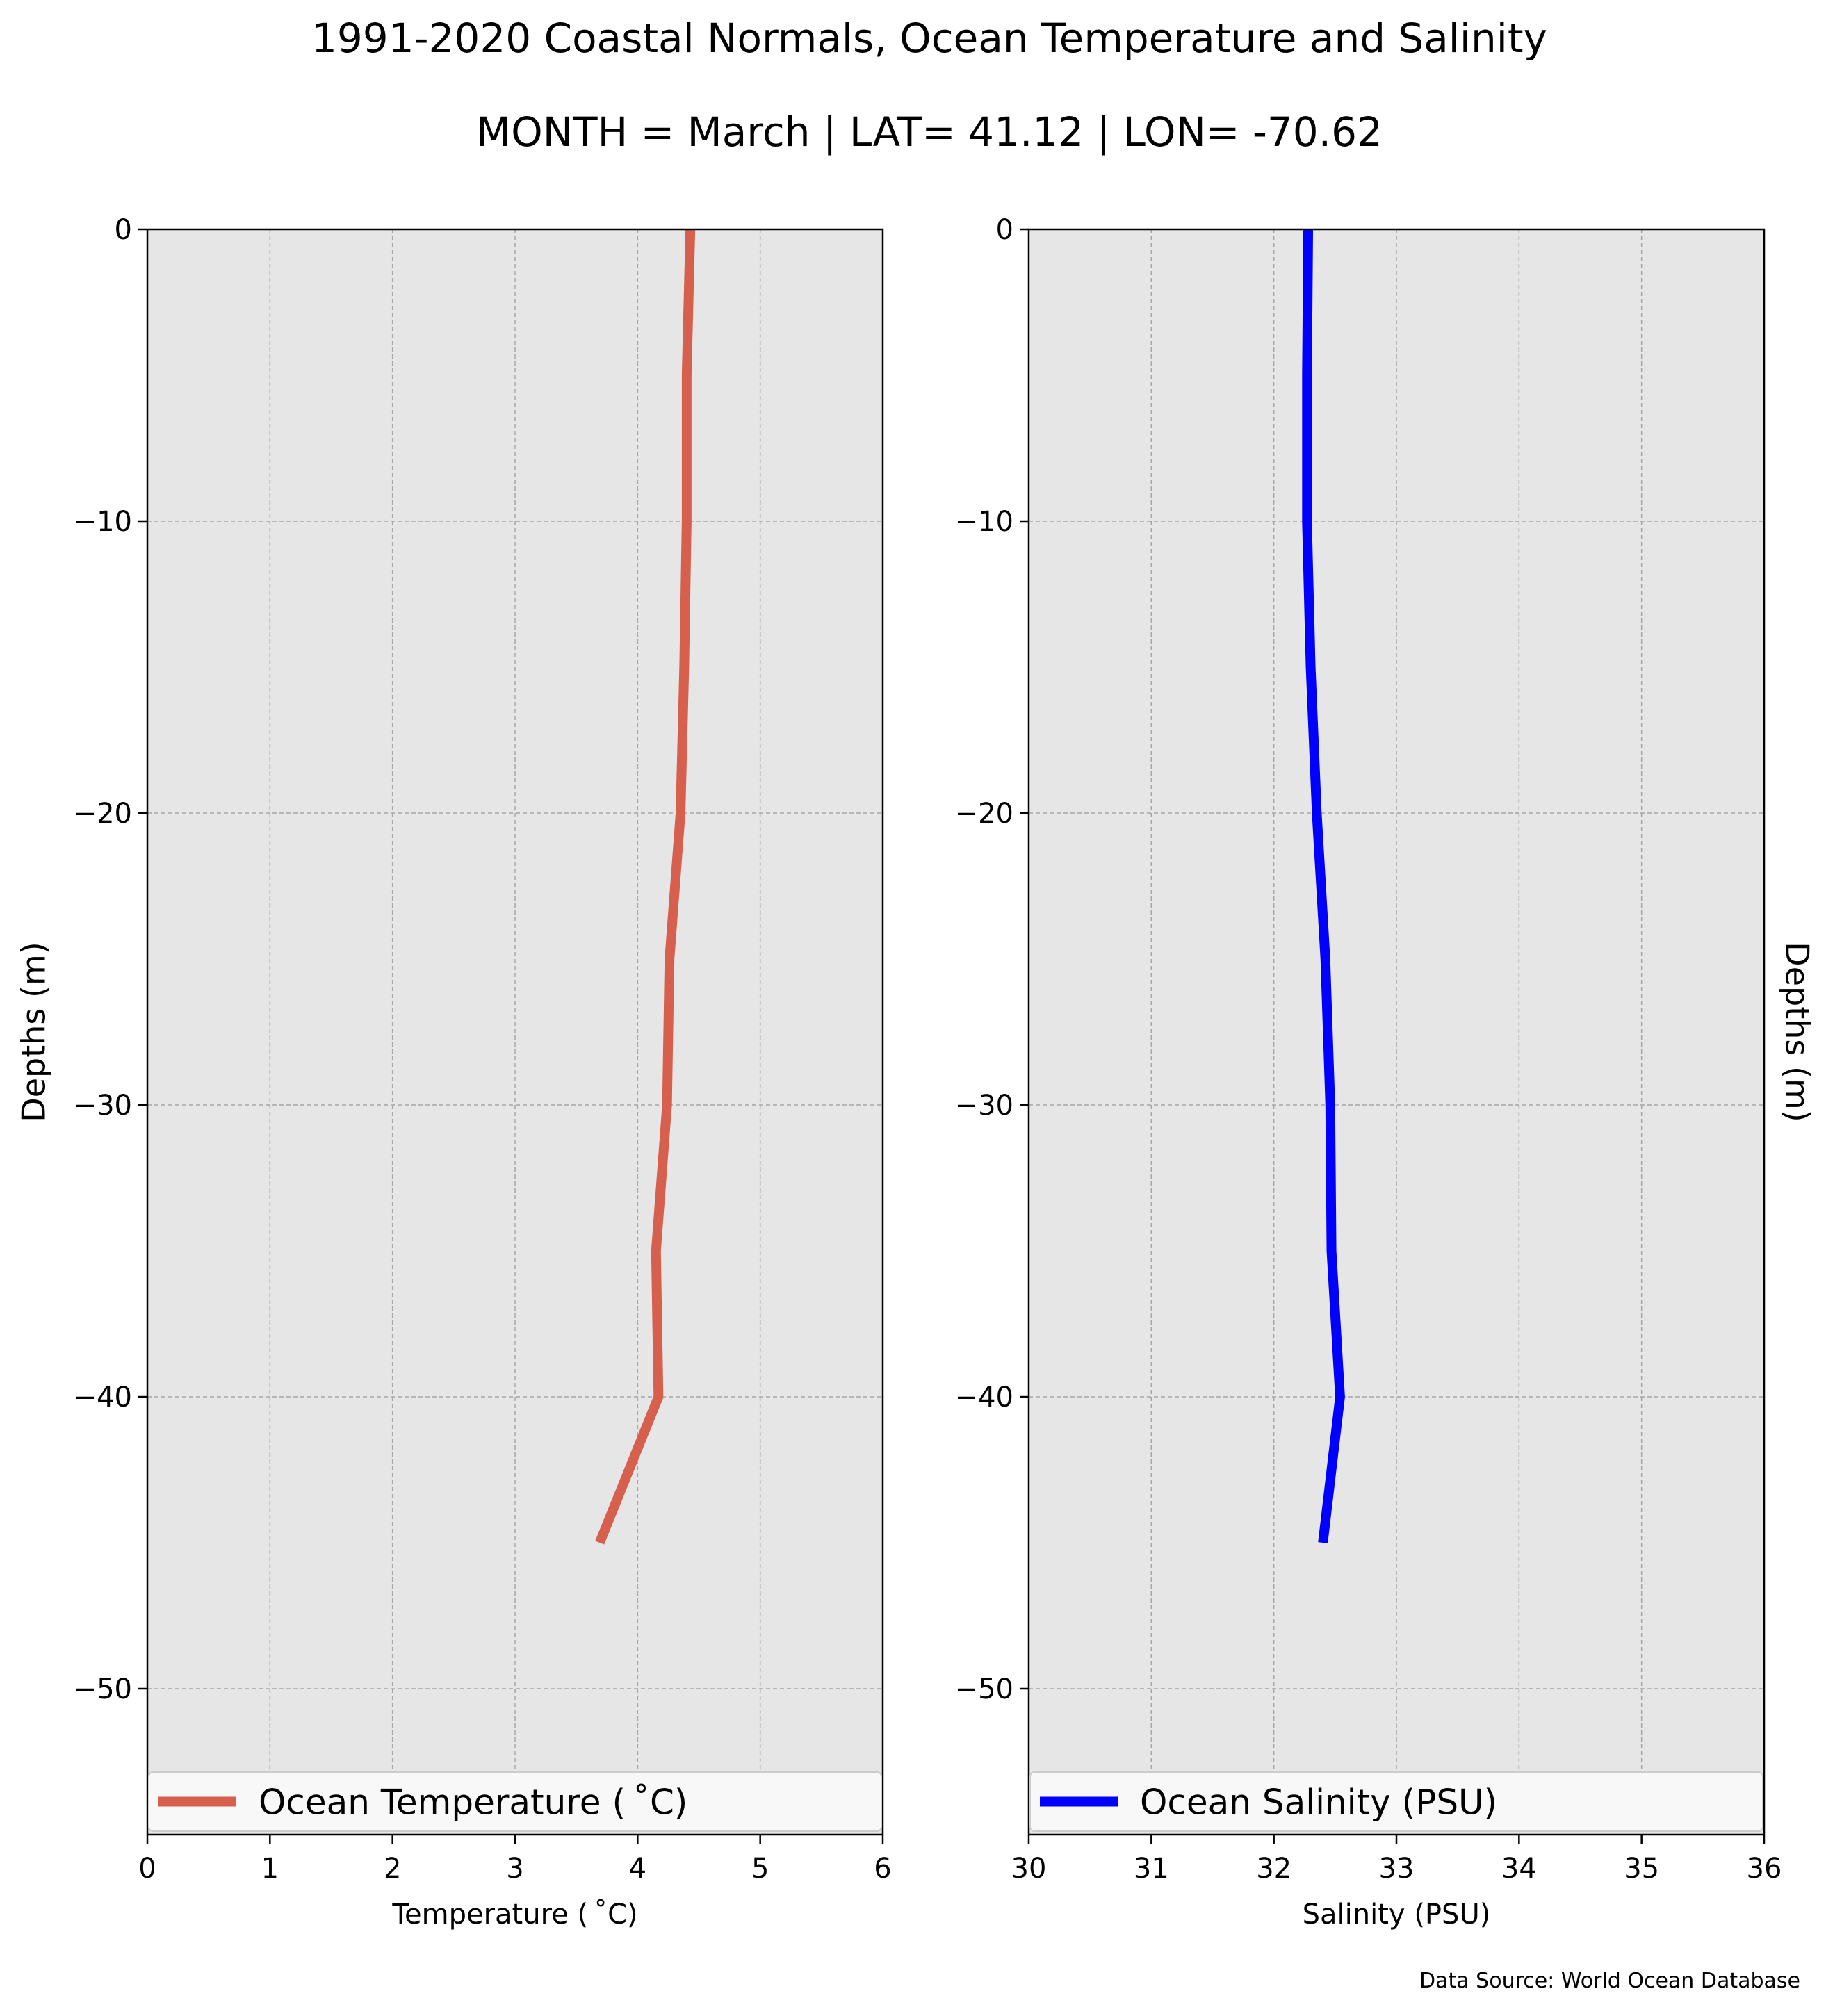  What do you see at coordinates (270, 1869) in the screenshot?
I see `temperature-x-tick-label: 1` at bounding box center [270, 1869].